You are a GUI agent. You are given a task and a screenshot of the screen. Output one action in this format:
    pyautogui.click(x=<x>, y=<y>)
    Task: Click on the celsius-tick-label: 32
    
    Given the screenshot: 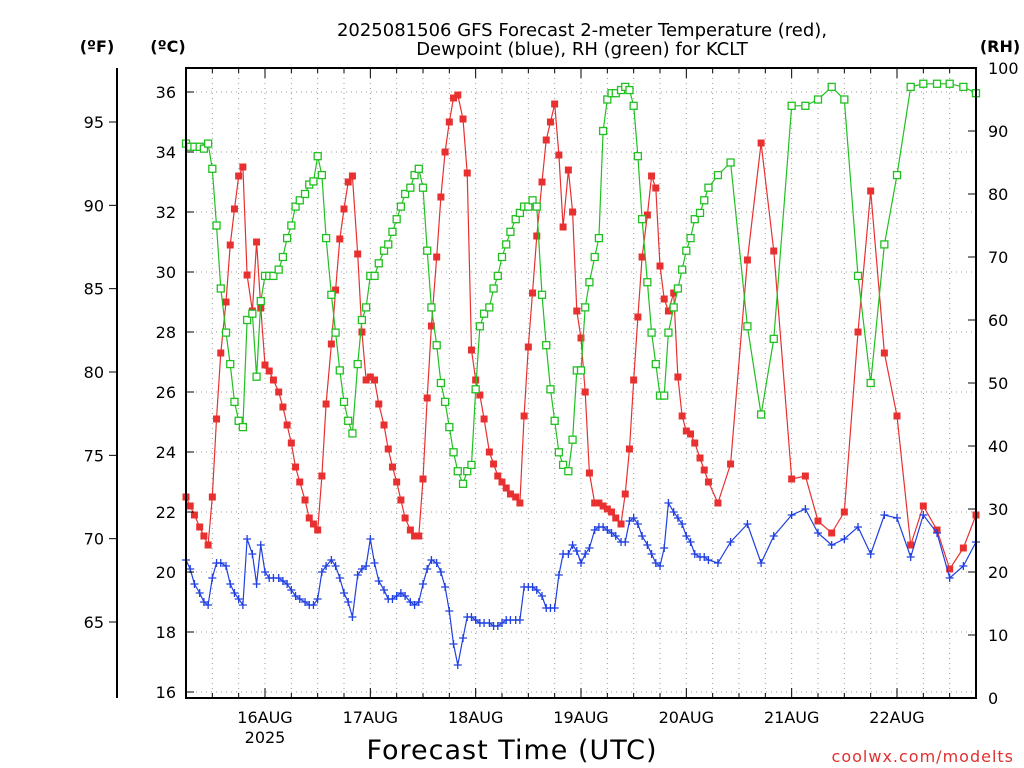 What is the action you would take?
    pyautogui.click(x=166, y=212)
    